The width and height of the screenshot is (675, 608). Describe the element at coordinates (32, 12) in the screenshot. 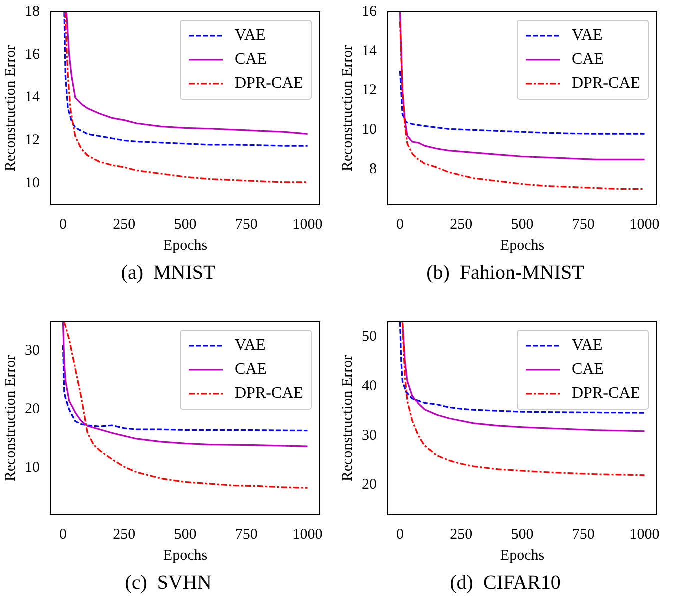

I see `y-tick-label: 18` at that location.